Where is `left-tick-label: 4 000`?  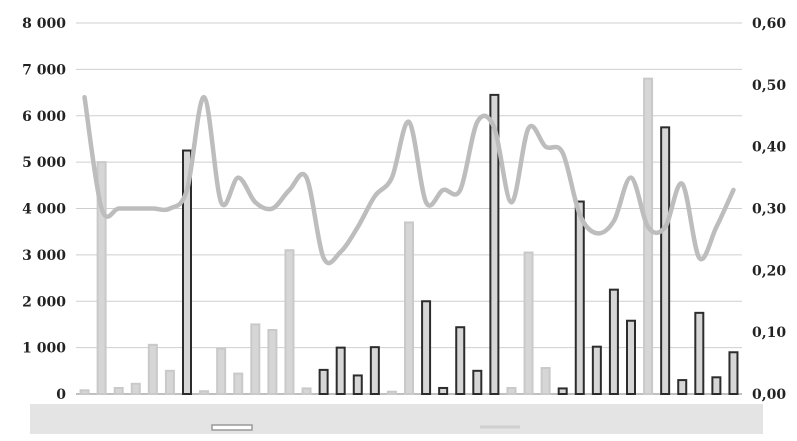
left-tick-label: 4 000 is located at coordinates (44, 210).